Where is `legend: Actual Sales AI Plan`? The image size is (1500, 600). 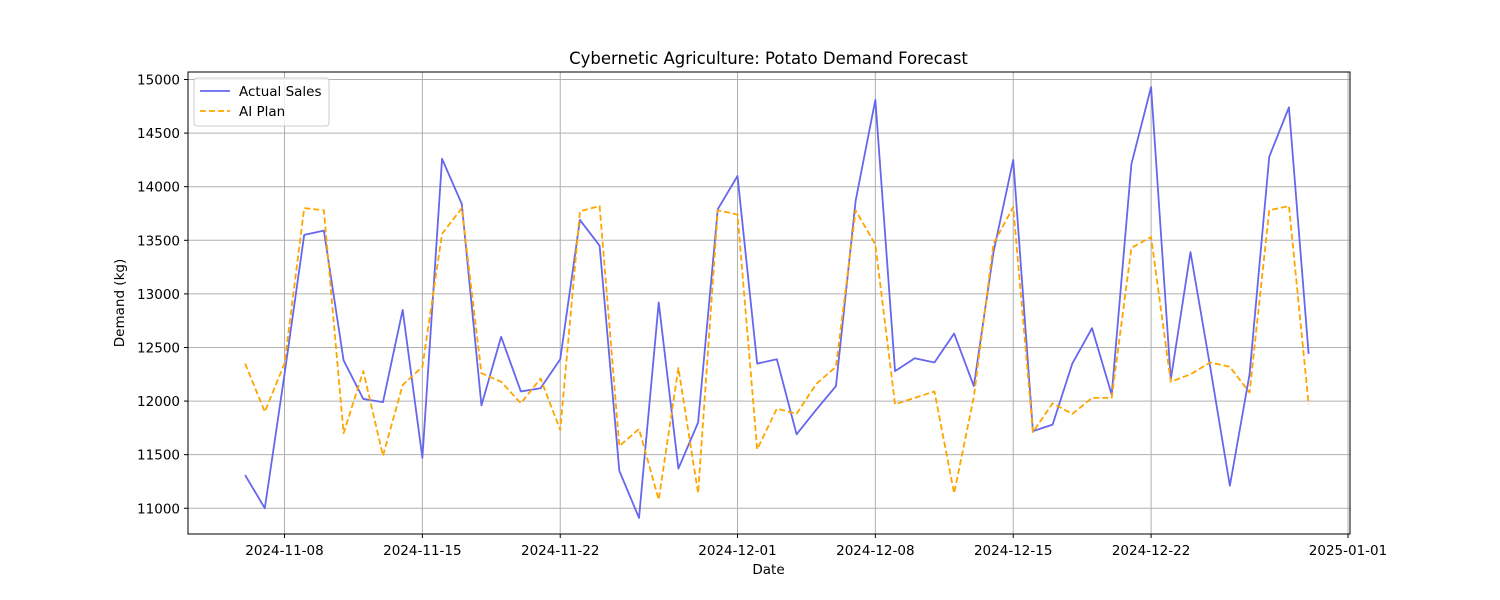
legend: Actual Sales AI Plan is located at coordinates (261, 102).